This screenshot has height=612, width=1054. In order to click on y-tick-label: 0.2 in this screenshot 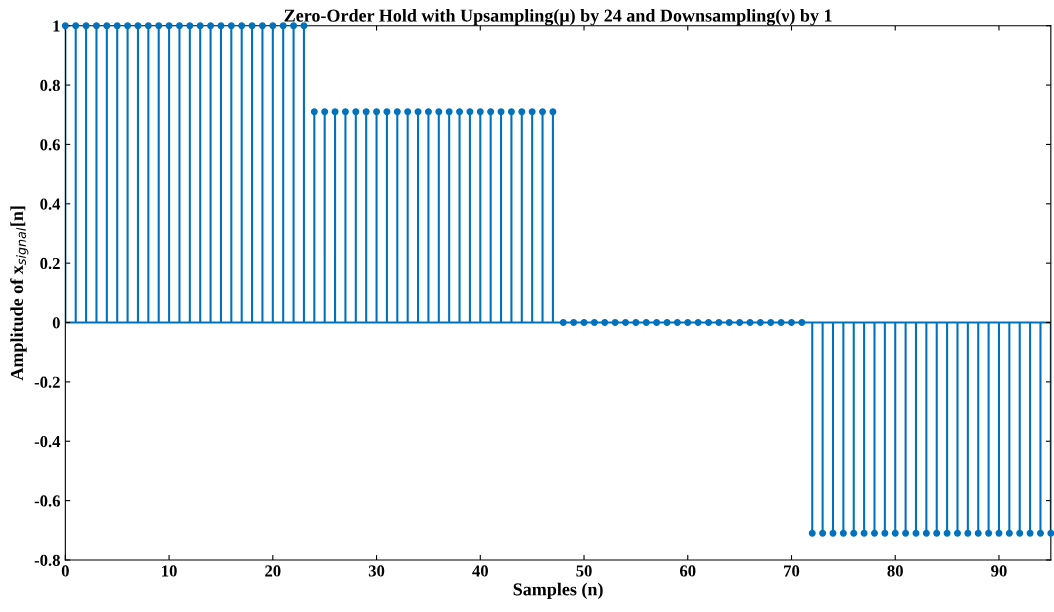, I will do `click(50, 263)`.